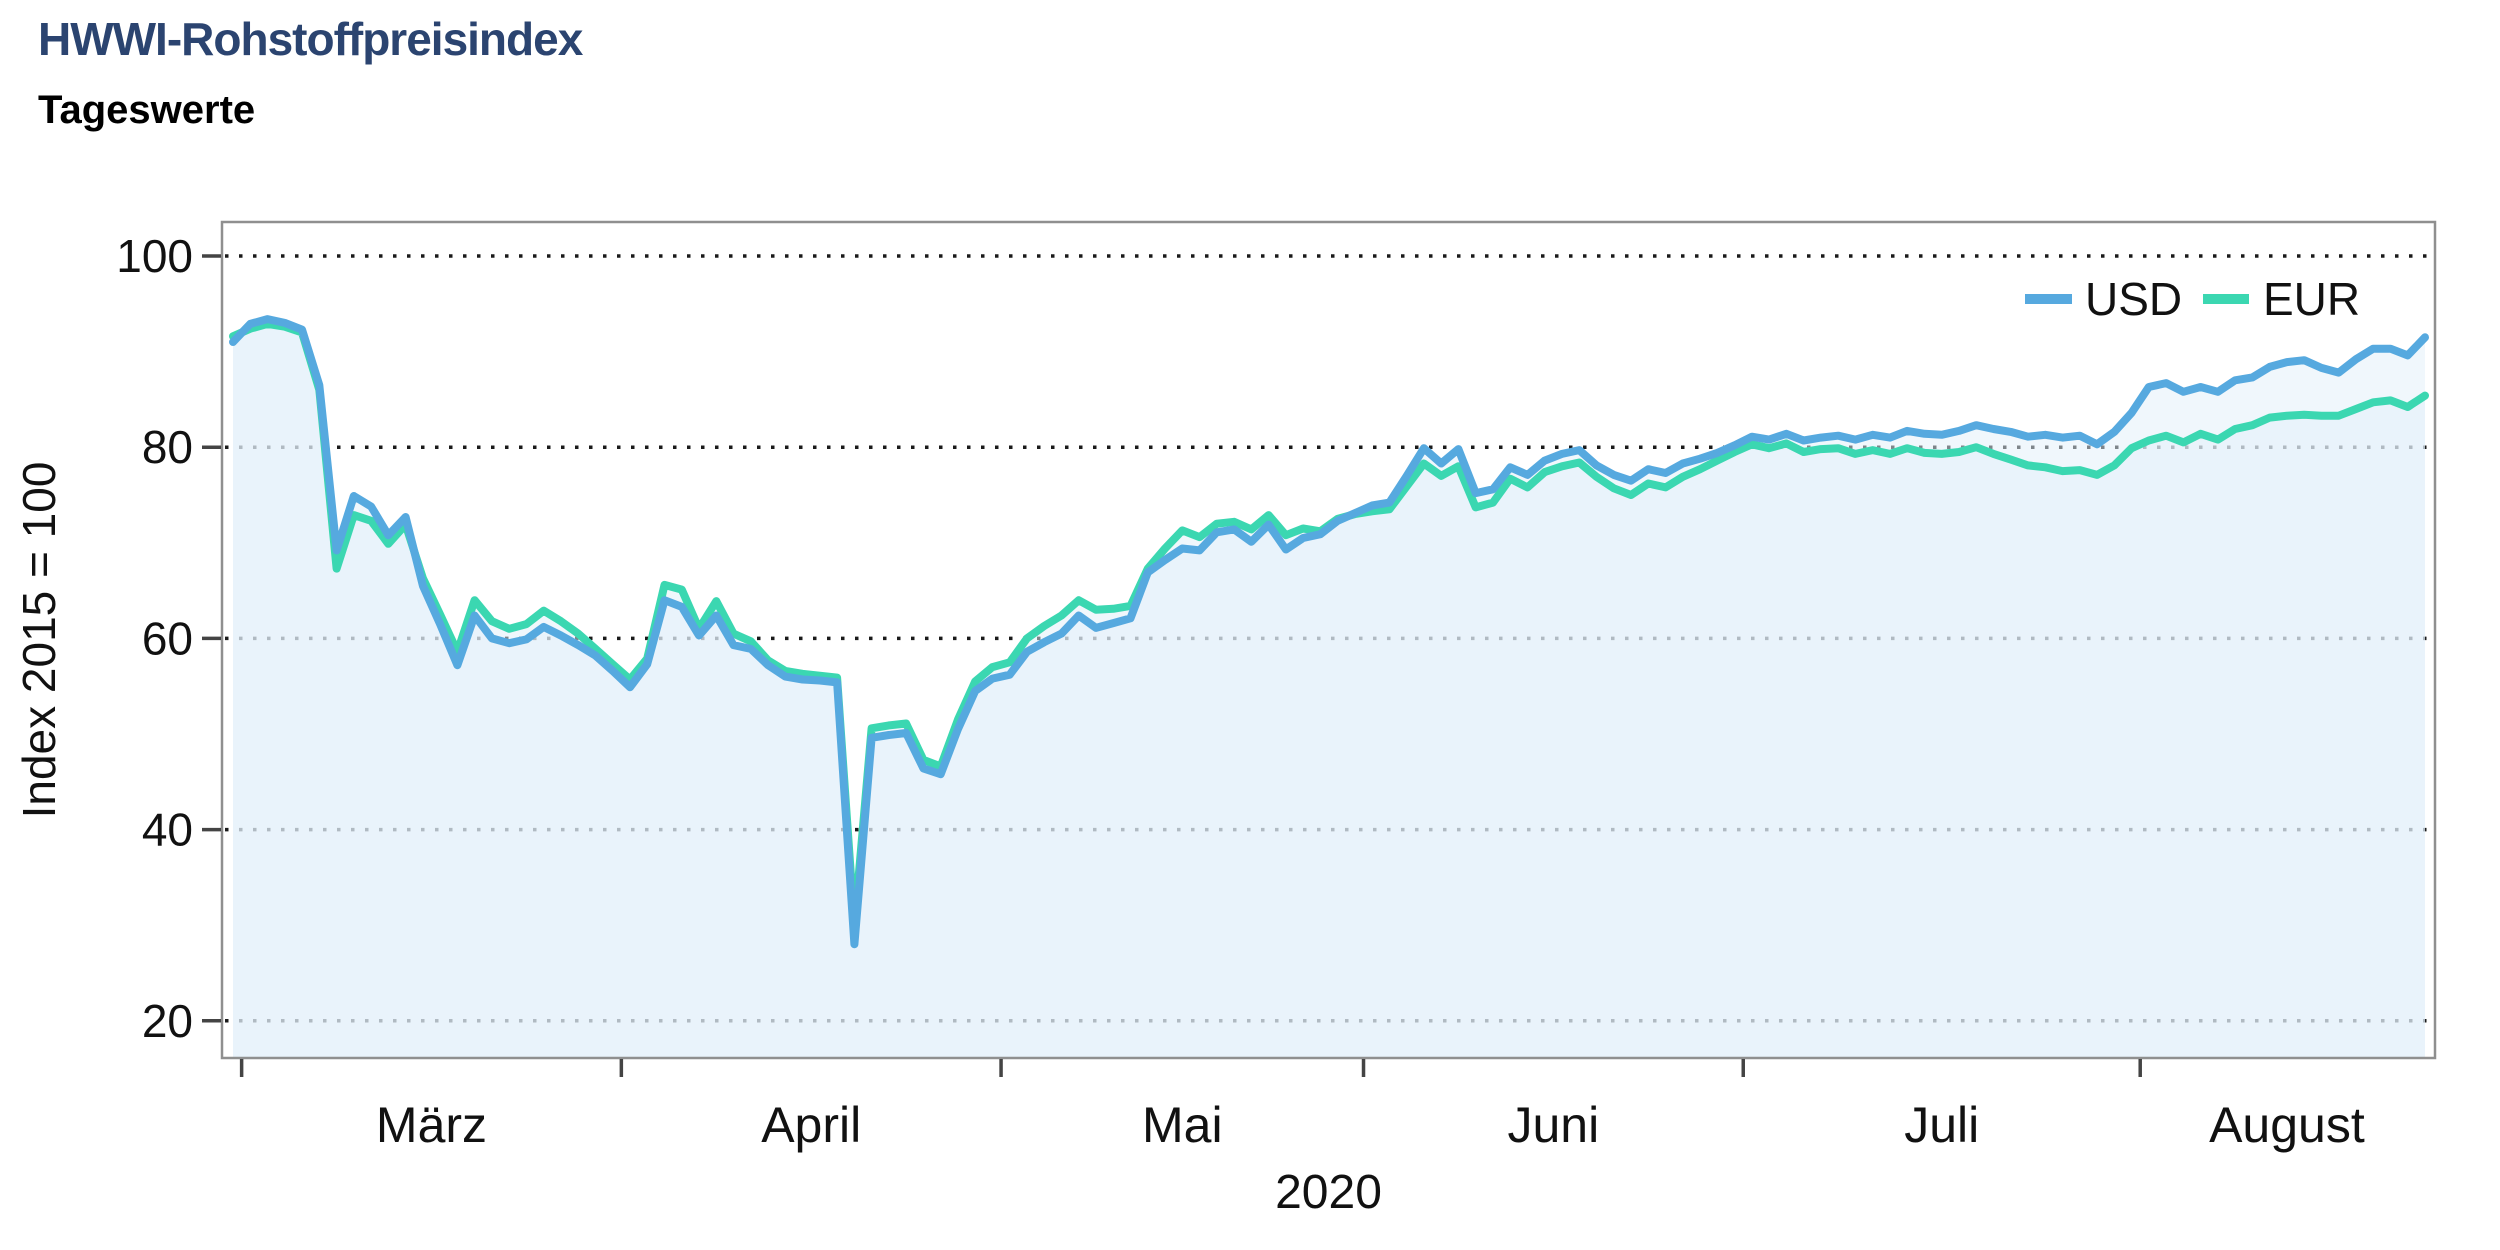 The height and width of the screenshot is (1250, 2500). What do you see at coordinates (431, 1125) in the screenshot?
I see `x-tick-label-märz: März` at bounding box center [431, 1125].